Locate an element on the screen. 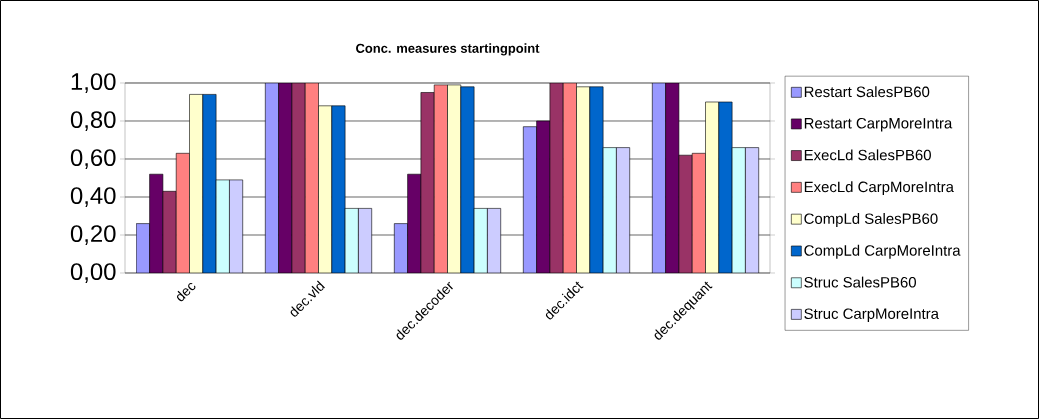  legend-label: ExecLd CarpMoreIntra is located at coordinates (879, 188).